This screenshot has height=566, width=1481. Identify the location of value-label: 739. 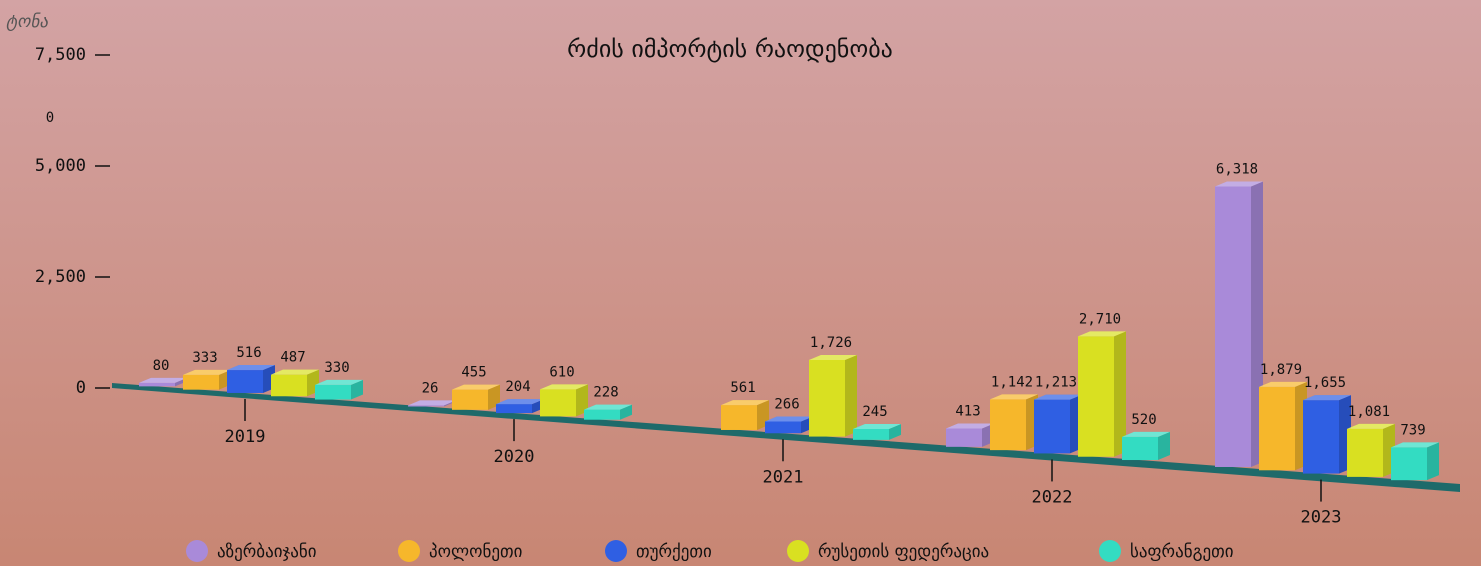
(1412, 430).